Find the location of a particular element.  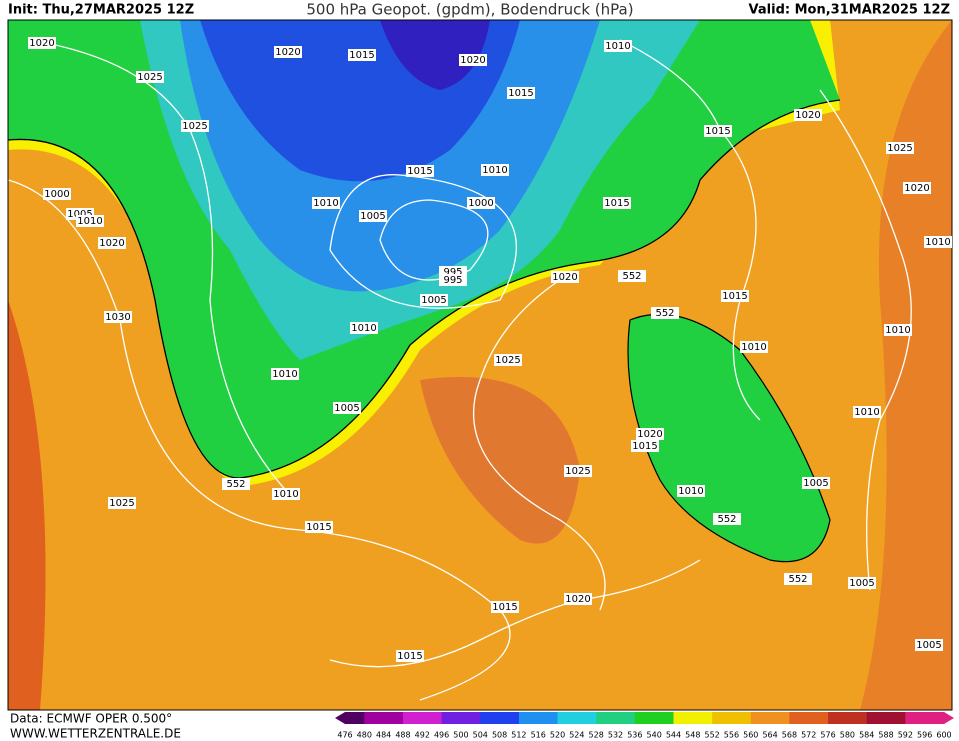

green-area is located at coordinates (729, 438).